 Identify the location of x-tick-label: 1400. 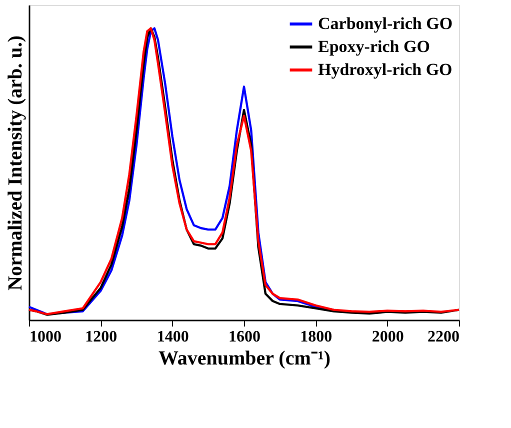
(172, 337).